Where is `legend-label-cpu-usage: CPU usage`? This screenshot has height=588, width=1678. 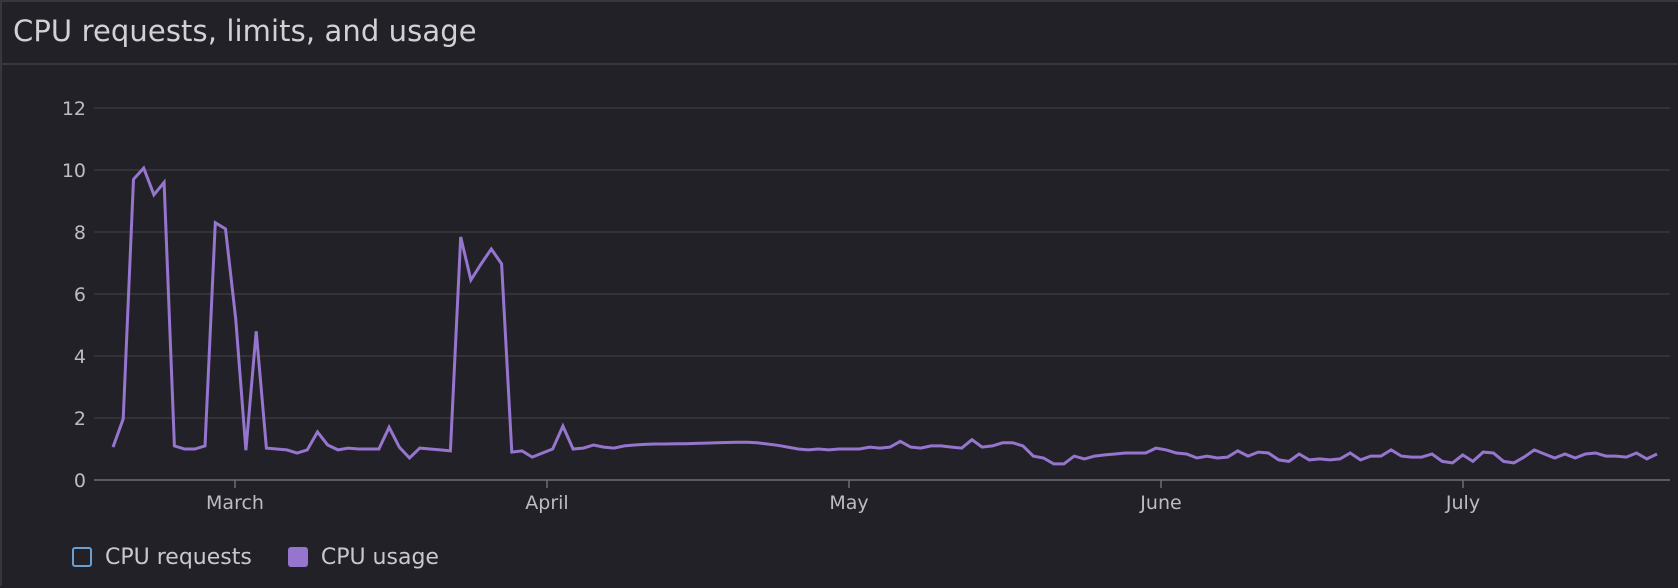
legend-label-cpu-usage: CPU usage is located at coordinates (379, 557).